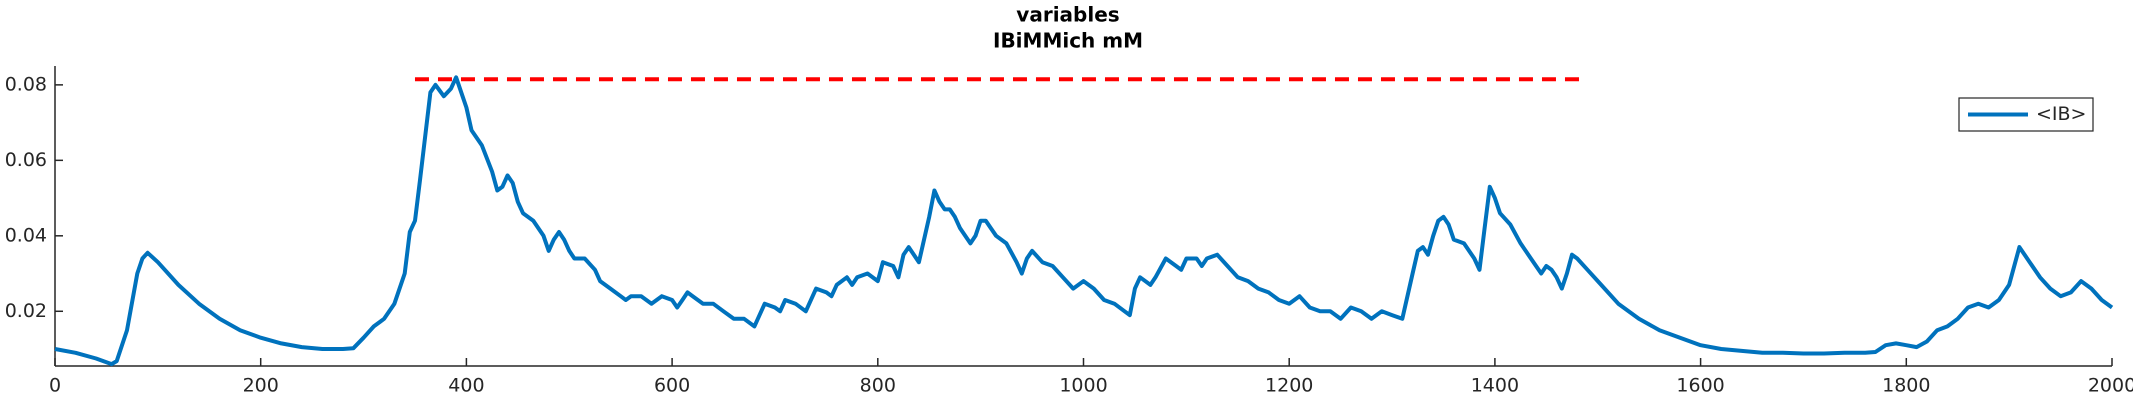 The height and width of the screenshot is (400, 2133). What do you see at coordinates (26, 311) in the screenshot?
I see `y-tick-label: 0.02` at bounding box center [26, 311].